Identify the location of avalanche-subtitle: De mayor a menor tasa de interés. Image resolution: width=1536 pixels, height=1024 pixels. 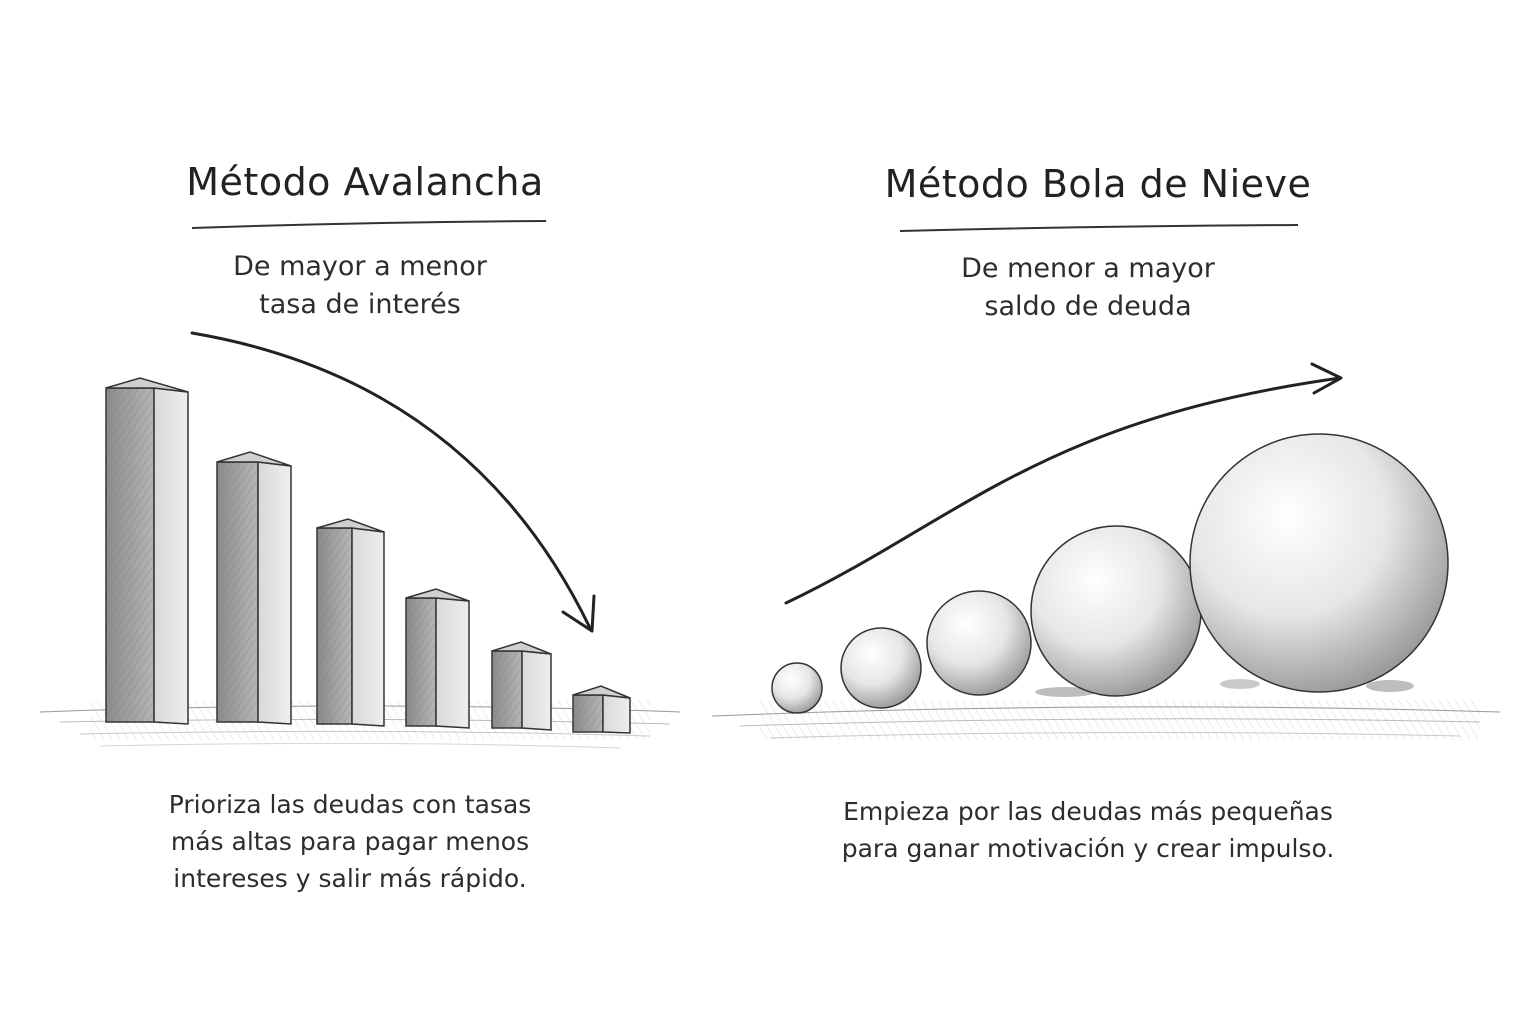
(360, 286).